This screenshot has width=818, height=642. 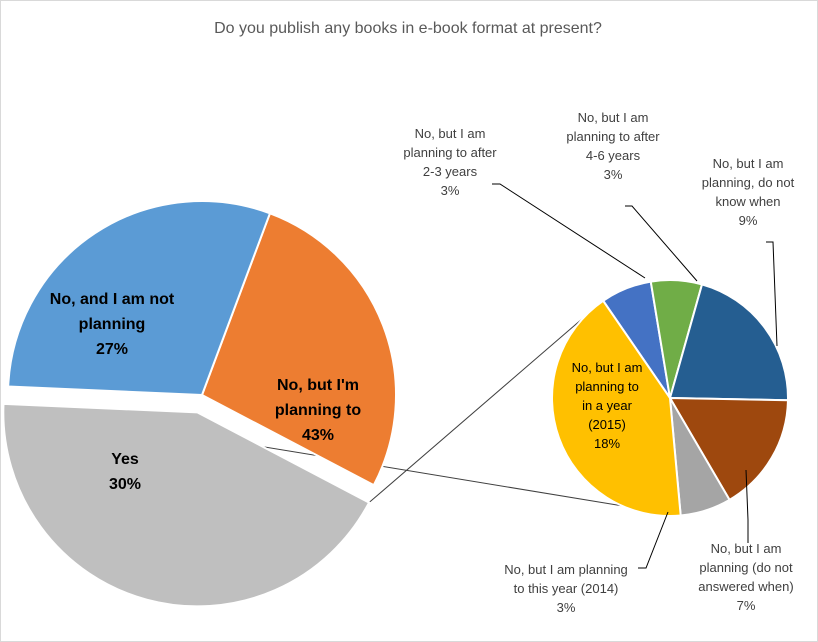 What do you see at coordinates (745, 586) in the screenshot?
I see `data-label-secondary-4-line: answered when)` at bounding box center [745, 586].